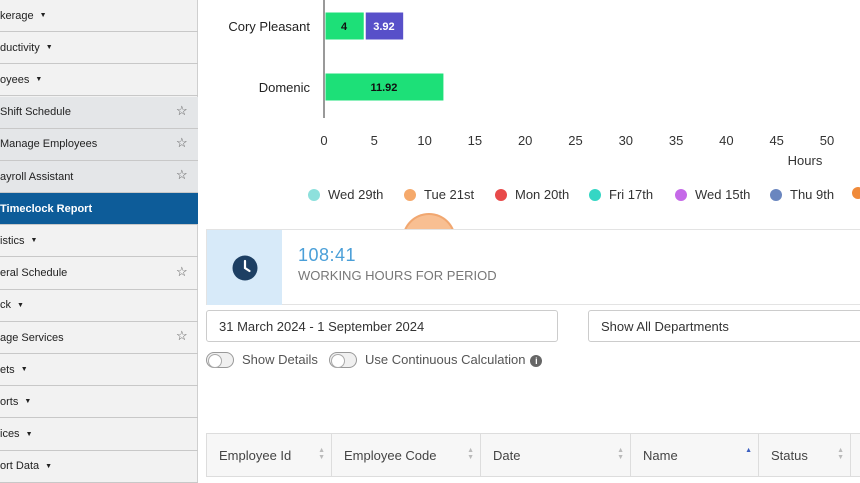 The image size is (860, 483). I want to click on info-icon: i, so click(536, 361).